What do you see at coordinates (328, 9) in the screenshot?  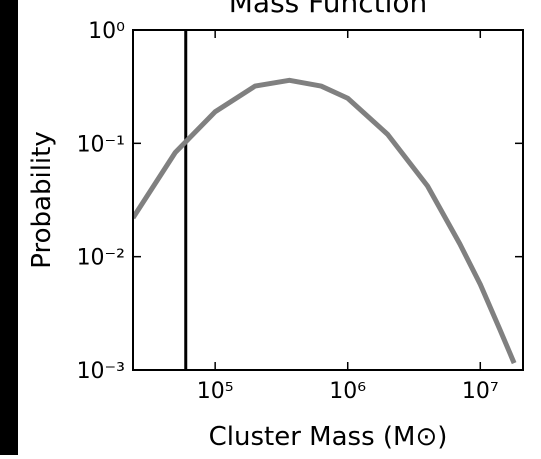 I see `chart-title: Mass Function` at bounding box center [328, 9].